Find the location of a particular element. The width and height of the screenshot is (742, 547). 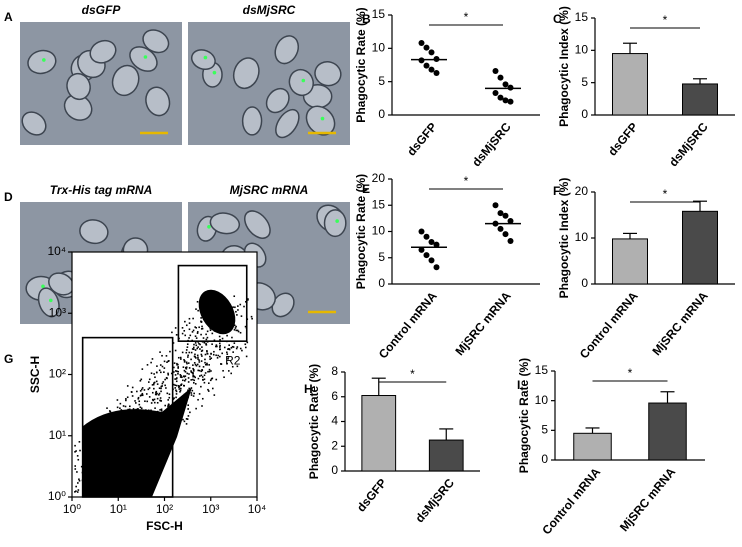

y-tick-label: 20 is located at coordinates (582, 191).